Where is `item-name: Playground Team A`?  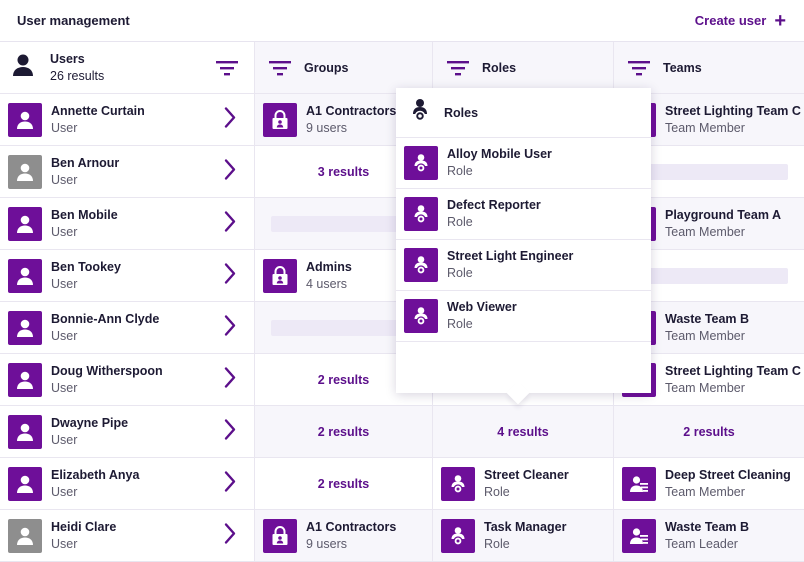
item-name: Playground Team A is located at coordinates (723, 214).